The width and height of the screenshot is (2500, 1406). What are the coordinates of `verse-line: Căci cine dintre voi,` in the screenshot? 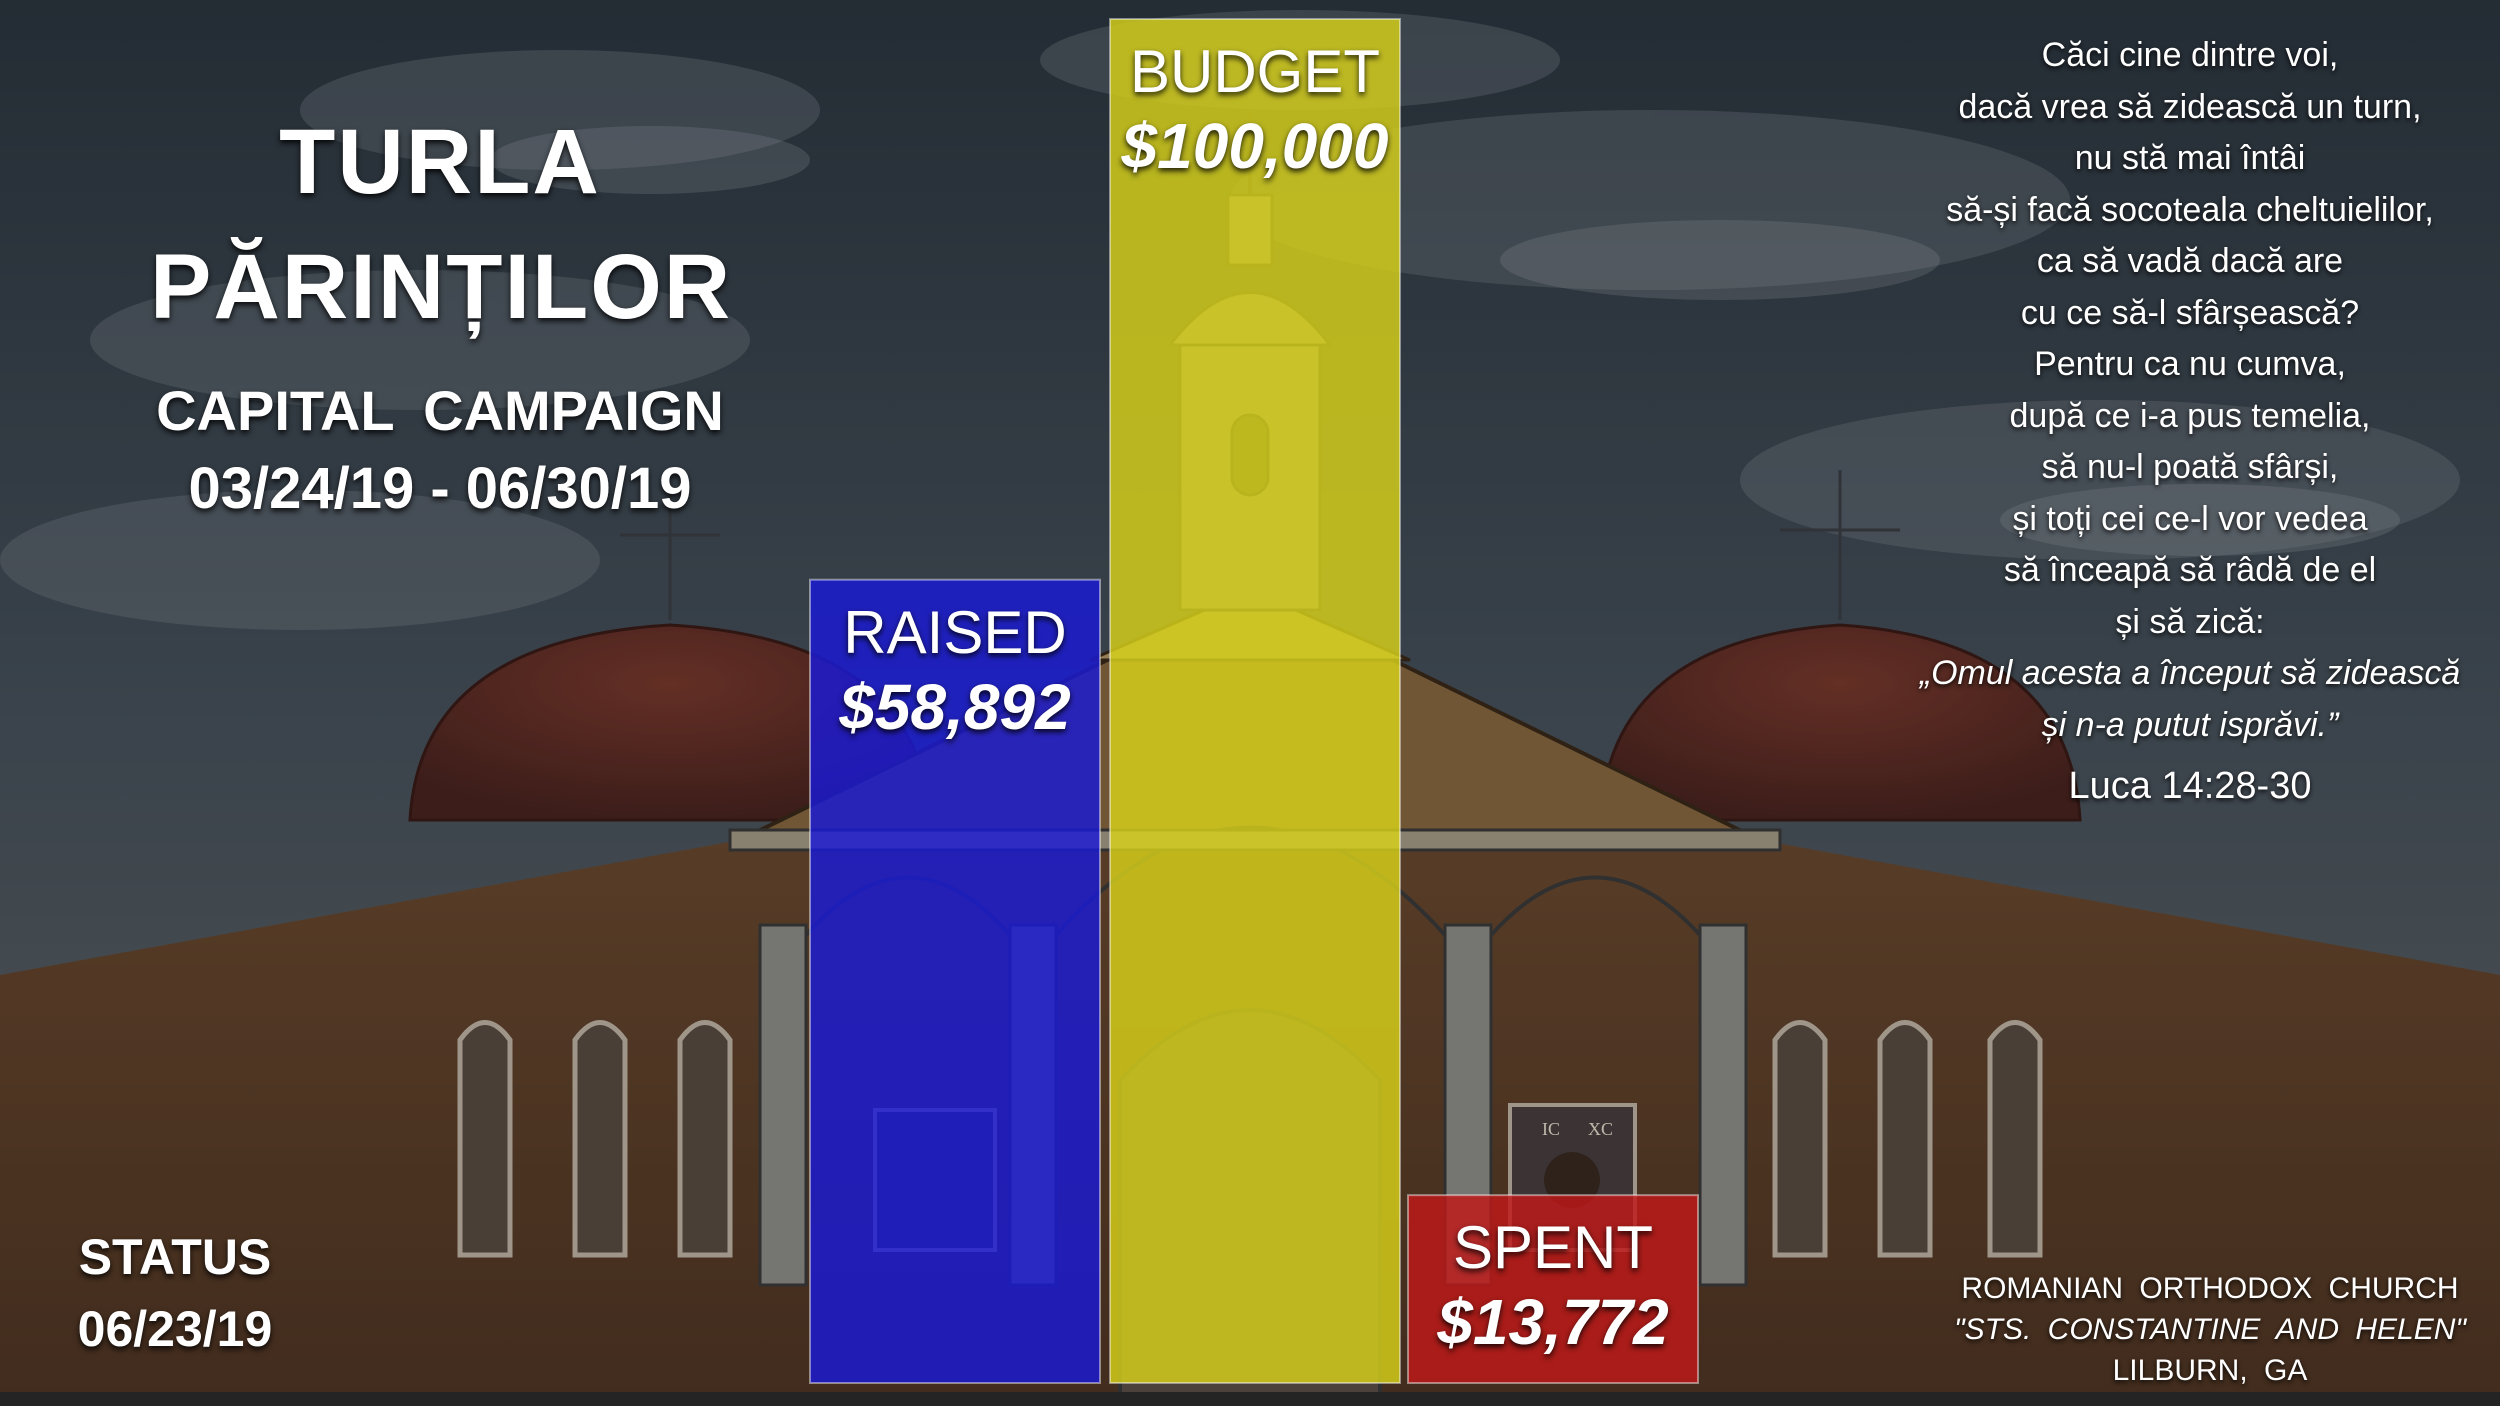 It's located at (2190, 55).